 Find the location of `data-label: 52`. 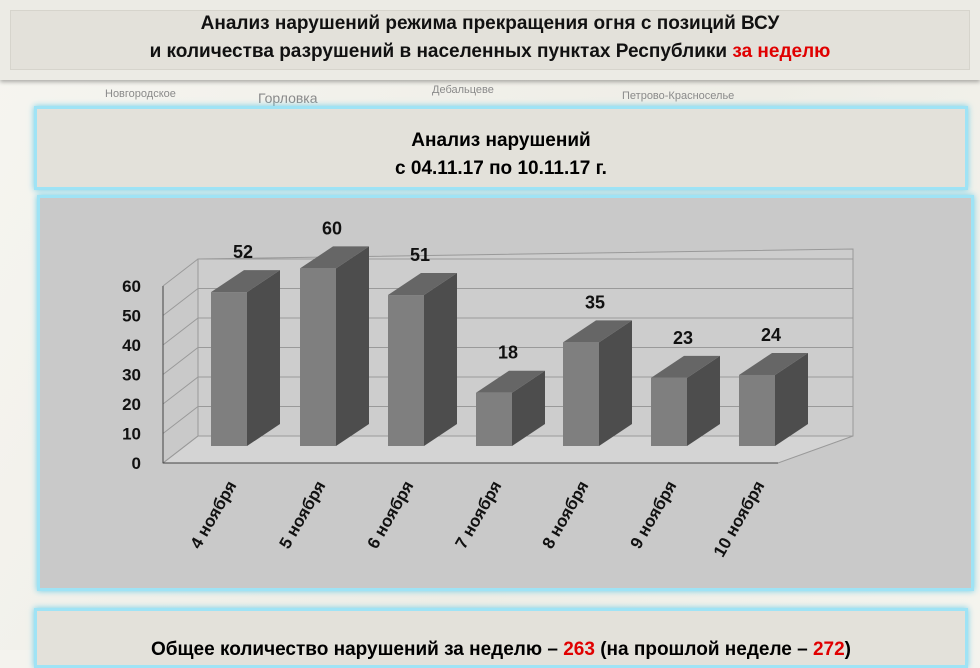

data-label: 52 is located at coordinates (243, 252).